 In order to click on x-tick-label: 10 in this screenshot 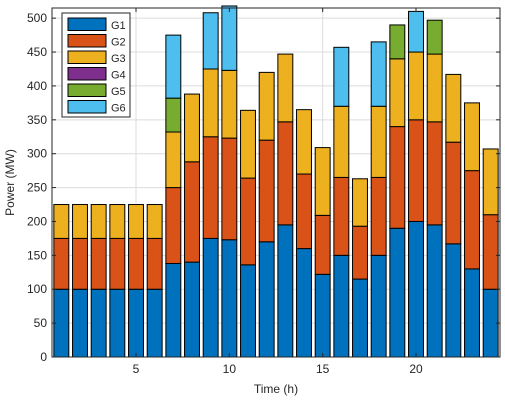, I will do `click(230, 369)`.